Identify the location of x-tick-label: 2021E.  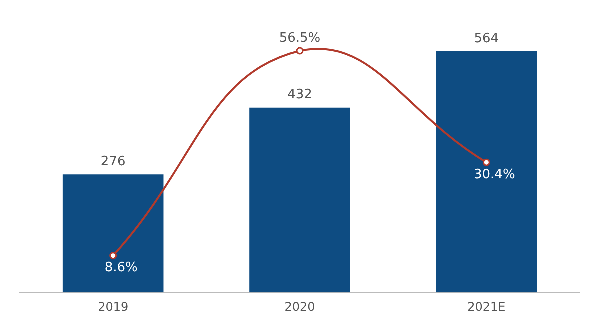
(487, 307).